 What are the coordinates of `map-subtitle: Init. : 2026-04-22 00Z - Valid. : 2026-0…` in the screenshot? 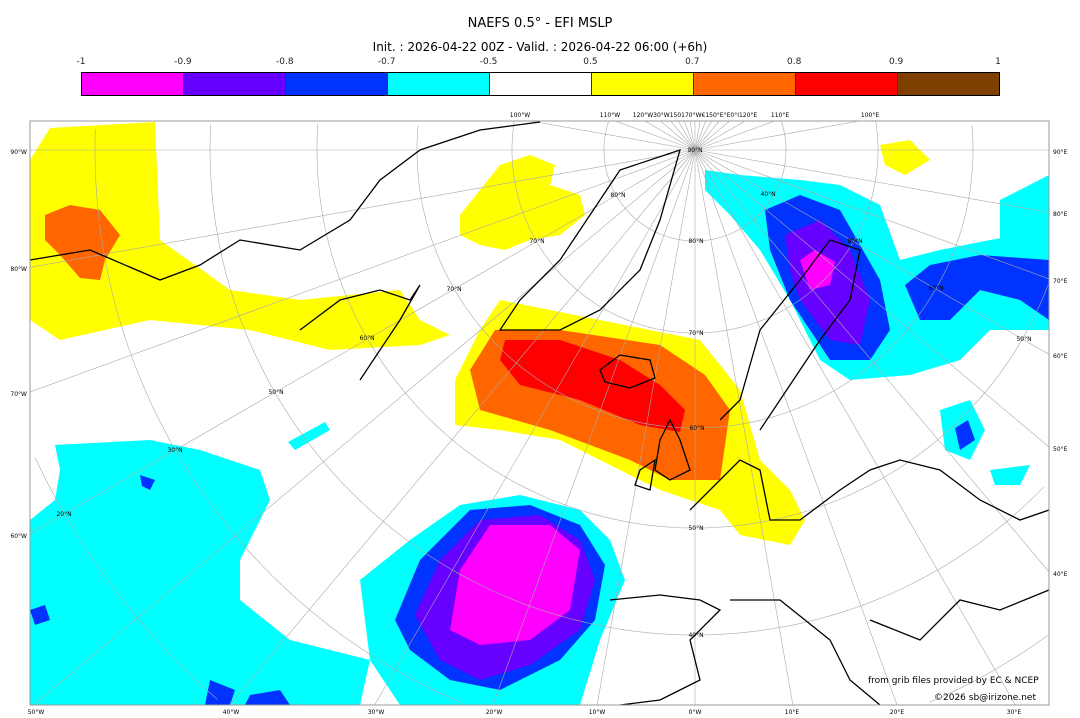 It's located at (540, 47).